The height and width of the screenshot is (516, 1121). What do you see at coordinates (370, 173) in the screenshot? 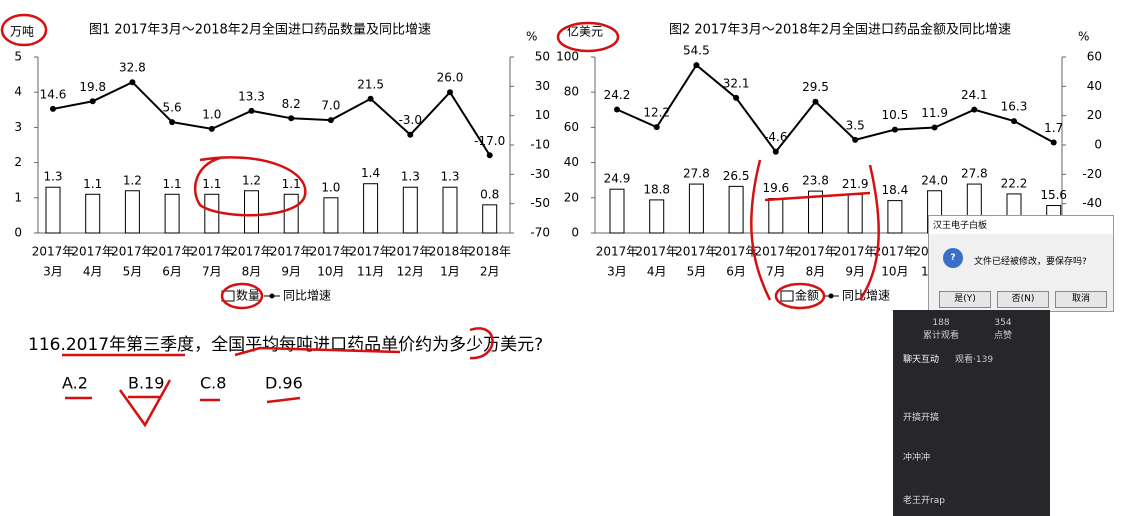
I see `data-label: 1.4` at bounding box center [370, 173].